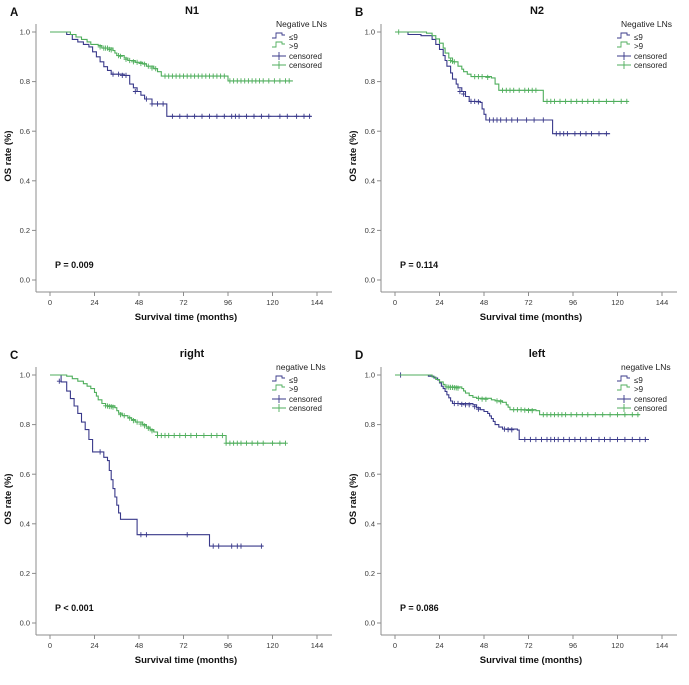  Describe the element at coordinates (192, 354) in the screenshot. I see `panel-title: right` at that location.